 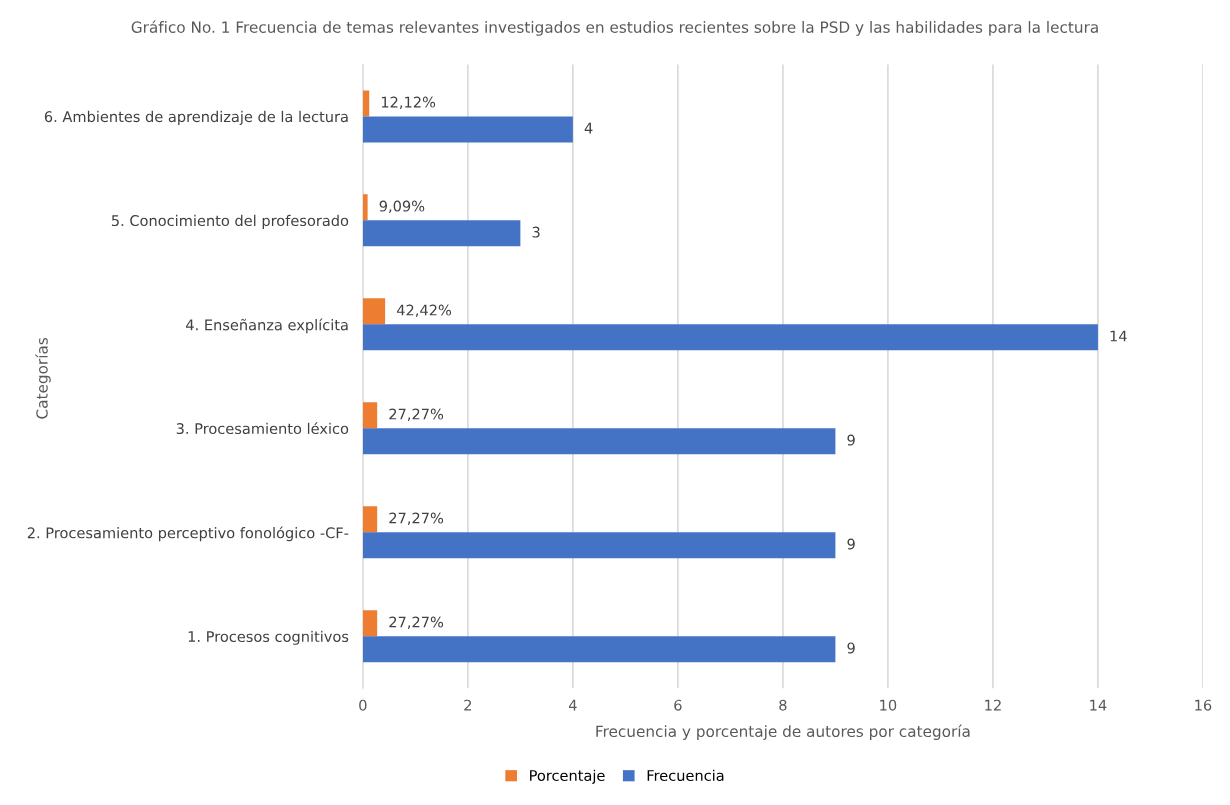 What do you see at coordinates (567, 776) in the screenshot?
I see `legend-label: Porcentaje` at bounding box center [567, 776].